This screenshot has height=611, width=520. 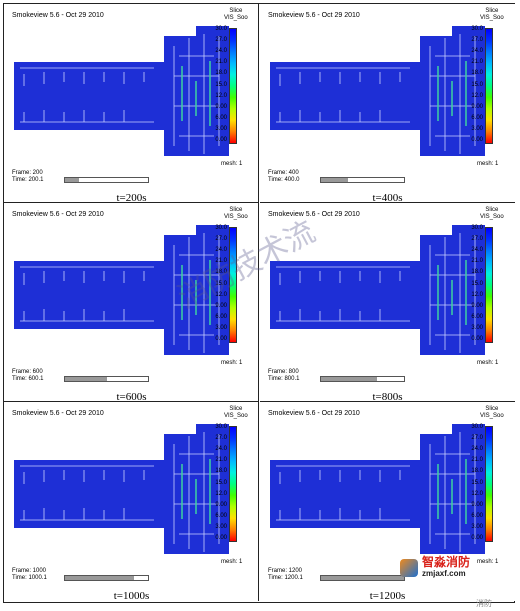 I want to click on frame-number: Frame: 200, so click(x=27, y=173).